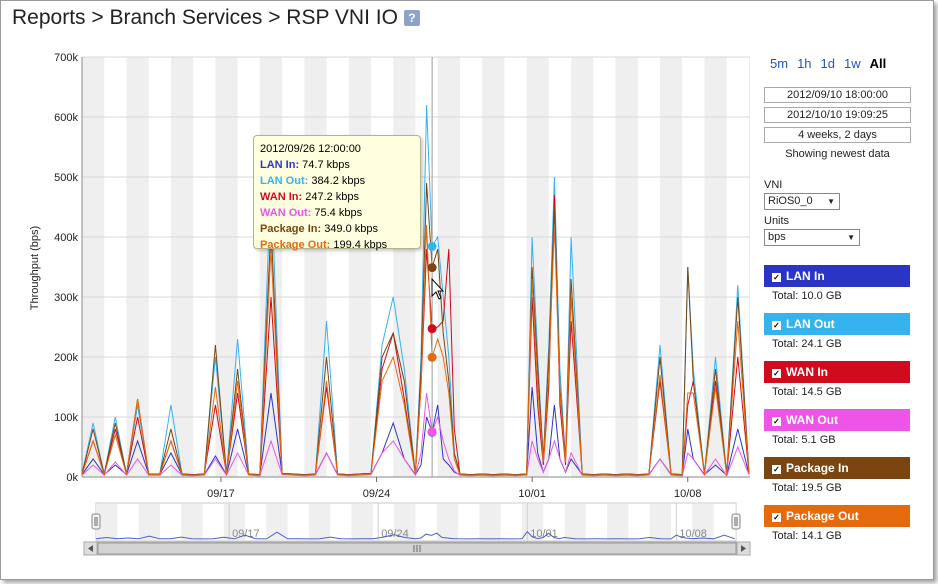 This screenshot has height=584, width=938. I want to click on legend-item-wan-out: ✓ WAN Out, so click(837, 420).